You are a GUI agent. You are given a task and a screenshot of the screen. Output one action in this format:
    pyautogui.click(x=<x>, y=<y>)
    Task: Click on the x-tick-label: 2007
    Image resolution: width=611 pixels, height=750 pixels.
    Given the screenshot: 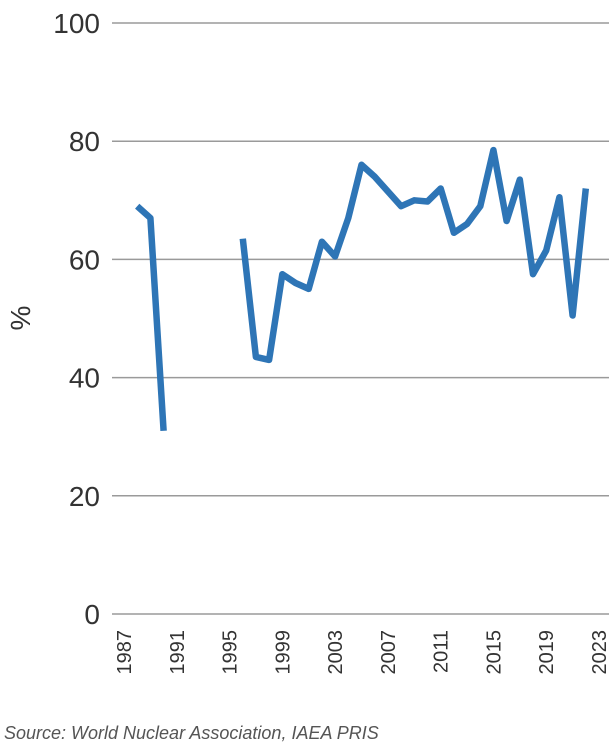 What is the action you would take?
    pyautogui.click(x=389, y=652)
    